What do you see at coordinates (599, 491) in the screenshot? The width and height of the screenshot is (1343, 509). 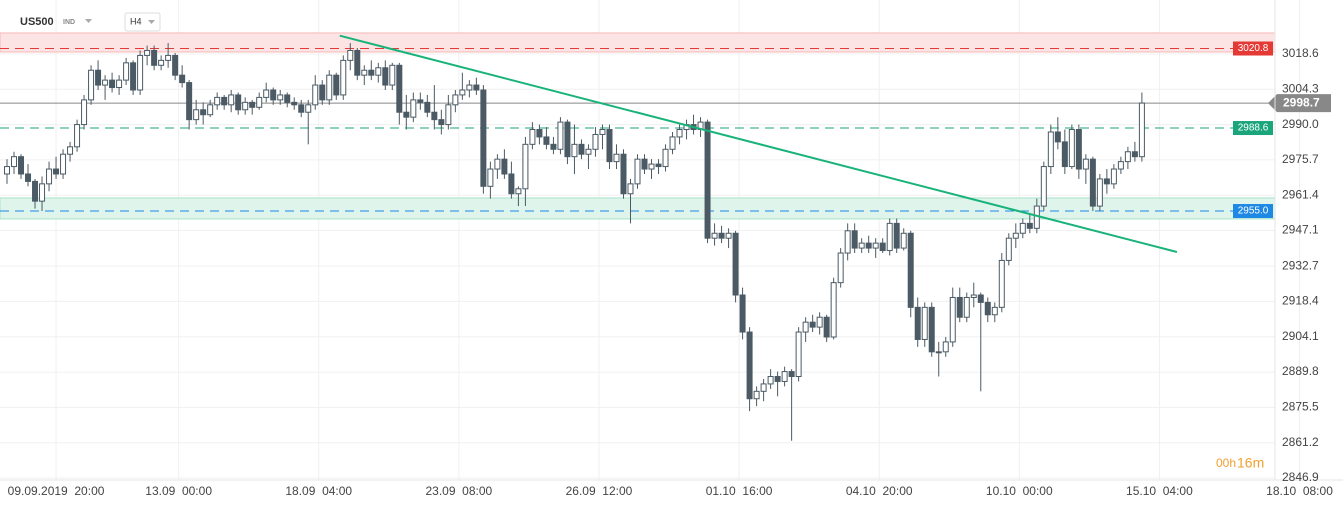 I see `x-tick-label: 26.09 12:00` at bounding box center [599, 491].